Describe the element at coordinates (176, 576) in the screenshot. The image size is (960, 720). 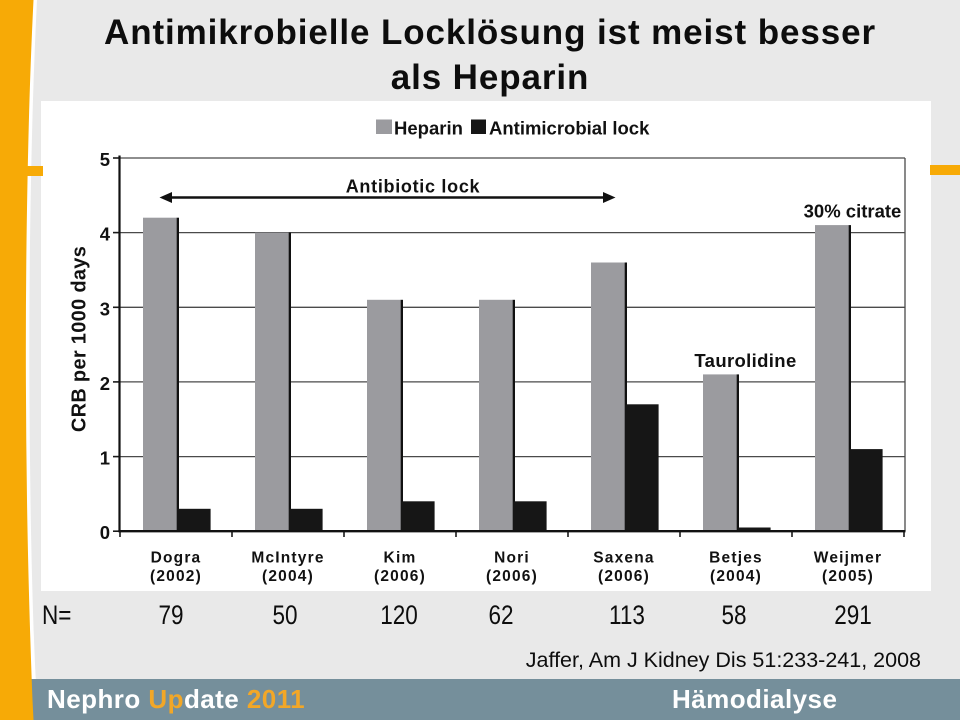
I see `svg-text: (2002)` at that location.